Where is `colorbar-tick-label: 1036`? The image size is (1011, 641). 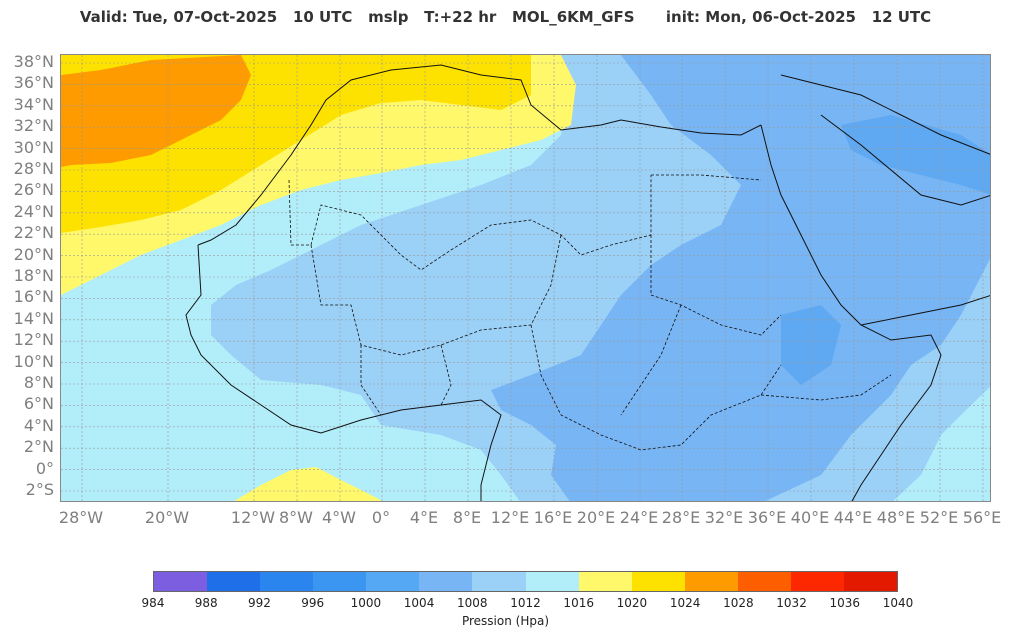 colorbar-tick-label: 1036 is located at coordinates (845, 603).